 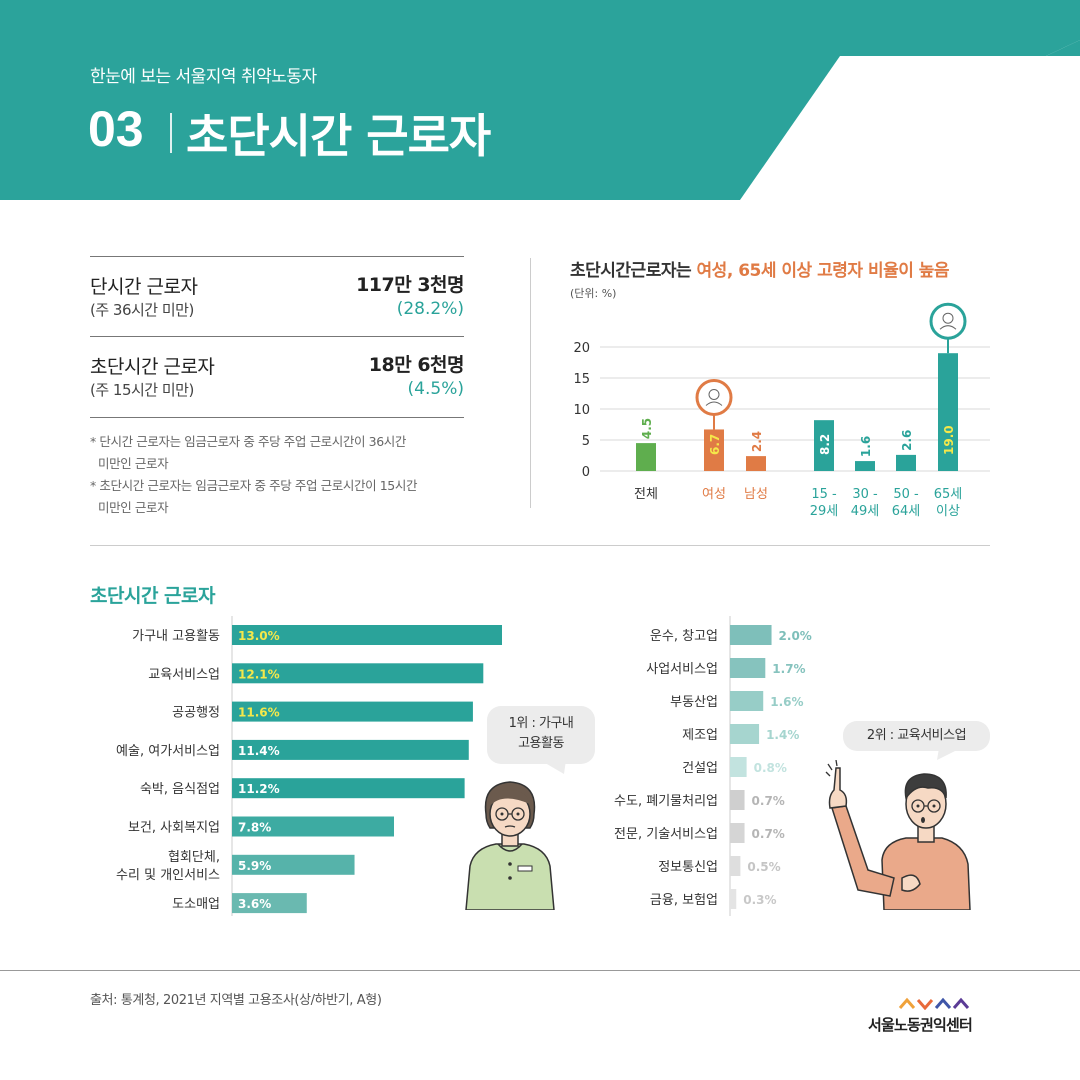 I want to click on second-place-callout: 2위 : 교육서비스업, so click(x=916, y=736).